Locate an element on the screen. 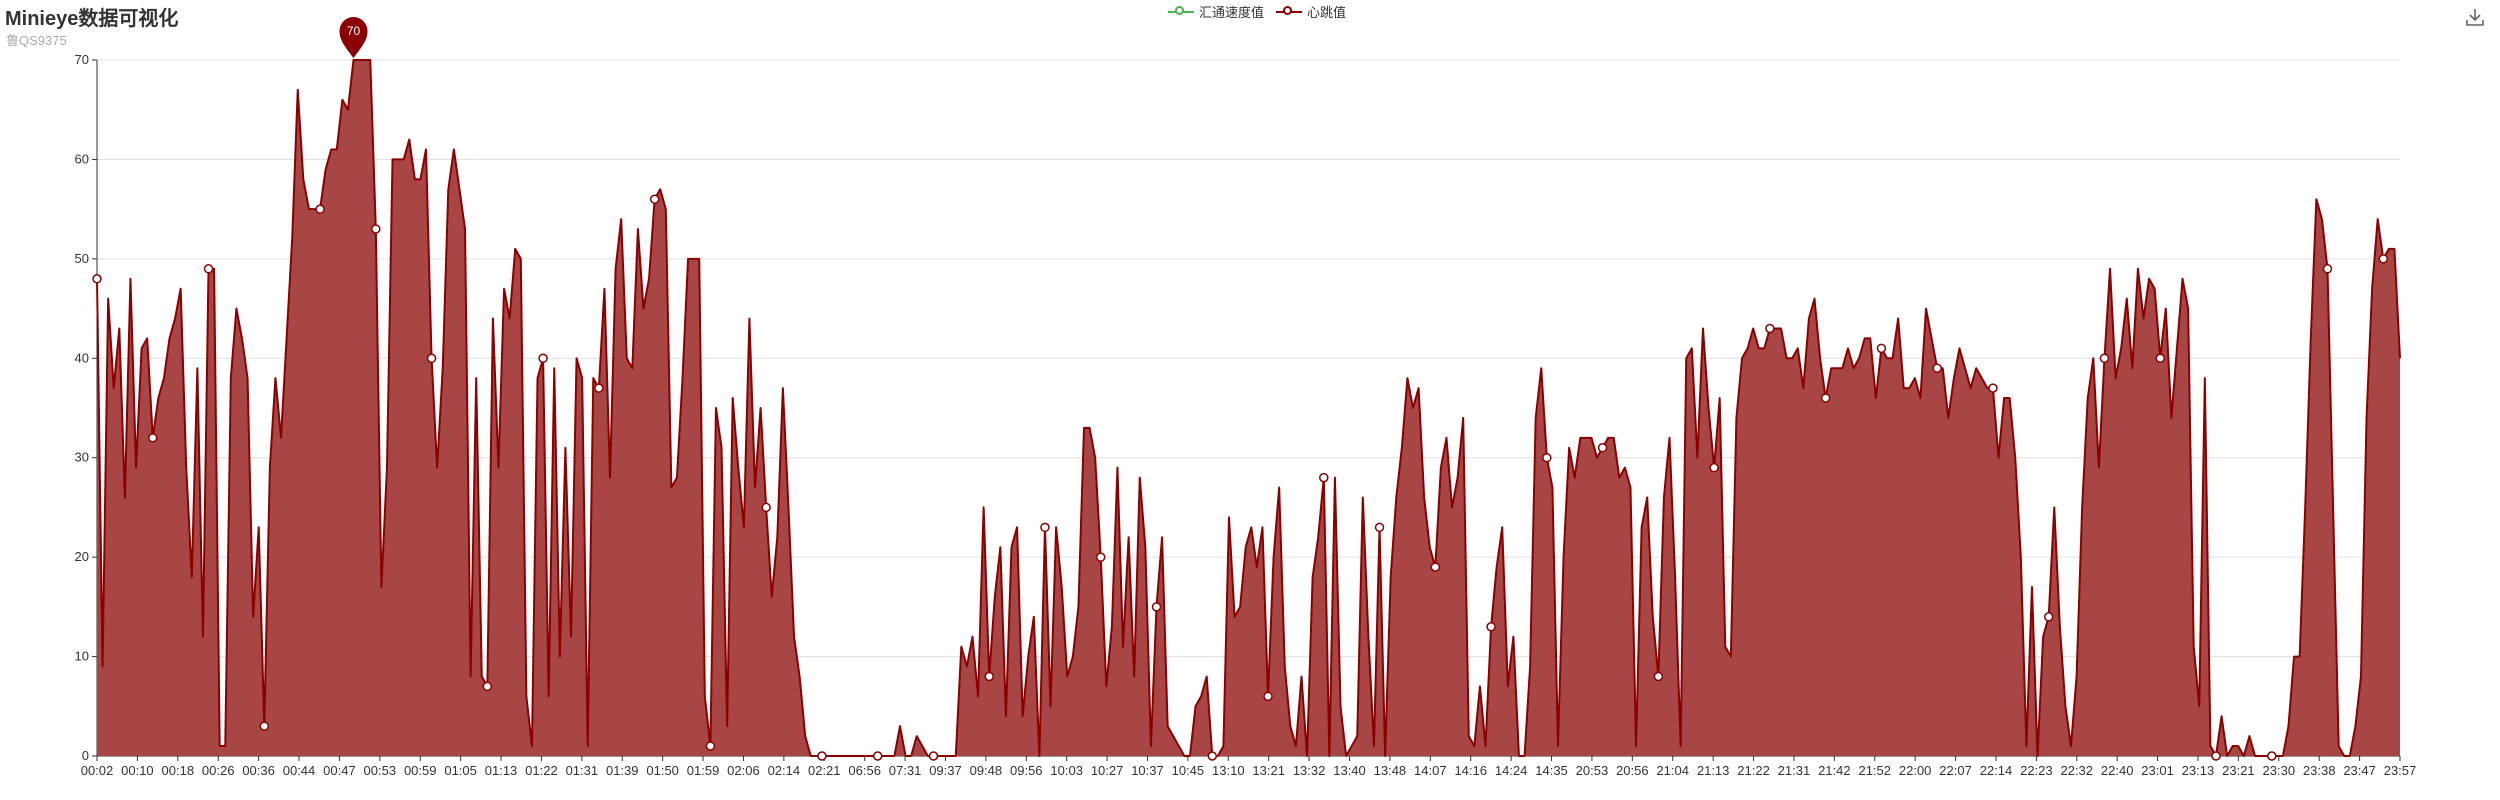  x-tick-label: 00:18 is located at coordinates (178, 770).